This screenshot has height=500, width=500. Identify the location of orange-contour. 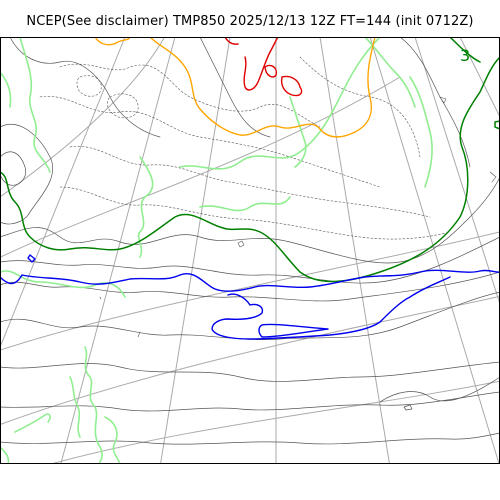
(235, 87).